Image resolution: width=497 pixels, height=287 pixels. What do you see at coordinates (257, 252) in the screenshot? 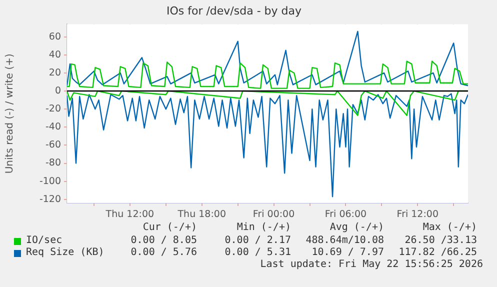
I see `text: 0.00 / 5.31` at bounding box center [257, 252].